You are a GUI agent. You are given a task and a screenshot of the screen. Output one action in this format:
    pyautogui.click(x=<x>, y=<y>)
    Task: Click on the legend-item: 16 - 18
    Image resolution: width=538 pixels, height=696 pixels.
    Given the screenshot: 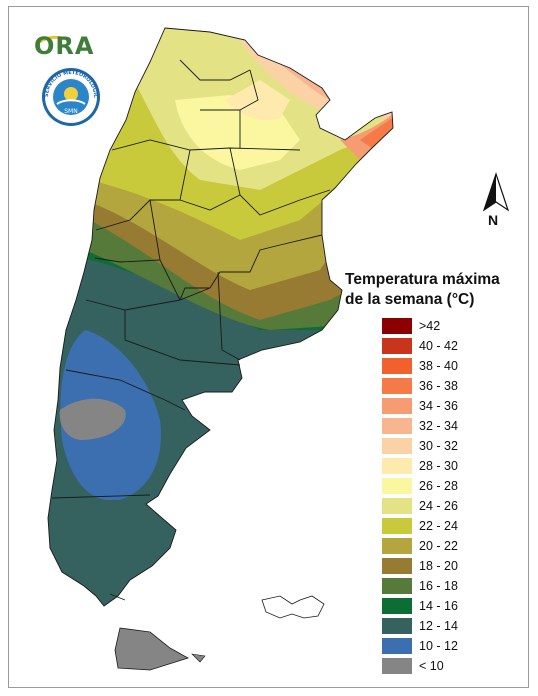 What is the action you would take?
    pyautogui.click(x=448, y=586)
    